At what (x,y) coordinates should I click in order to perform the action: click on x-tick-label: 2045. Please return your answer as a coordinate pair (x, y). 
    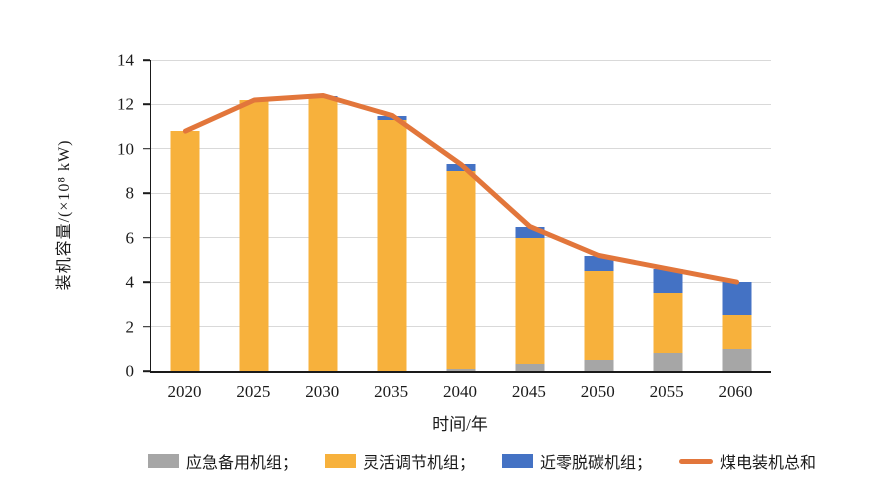
    Looking at the image, I should click on (528, 391).